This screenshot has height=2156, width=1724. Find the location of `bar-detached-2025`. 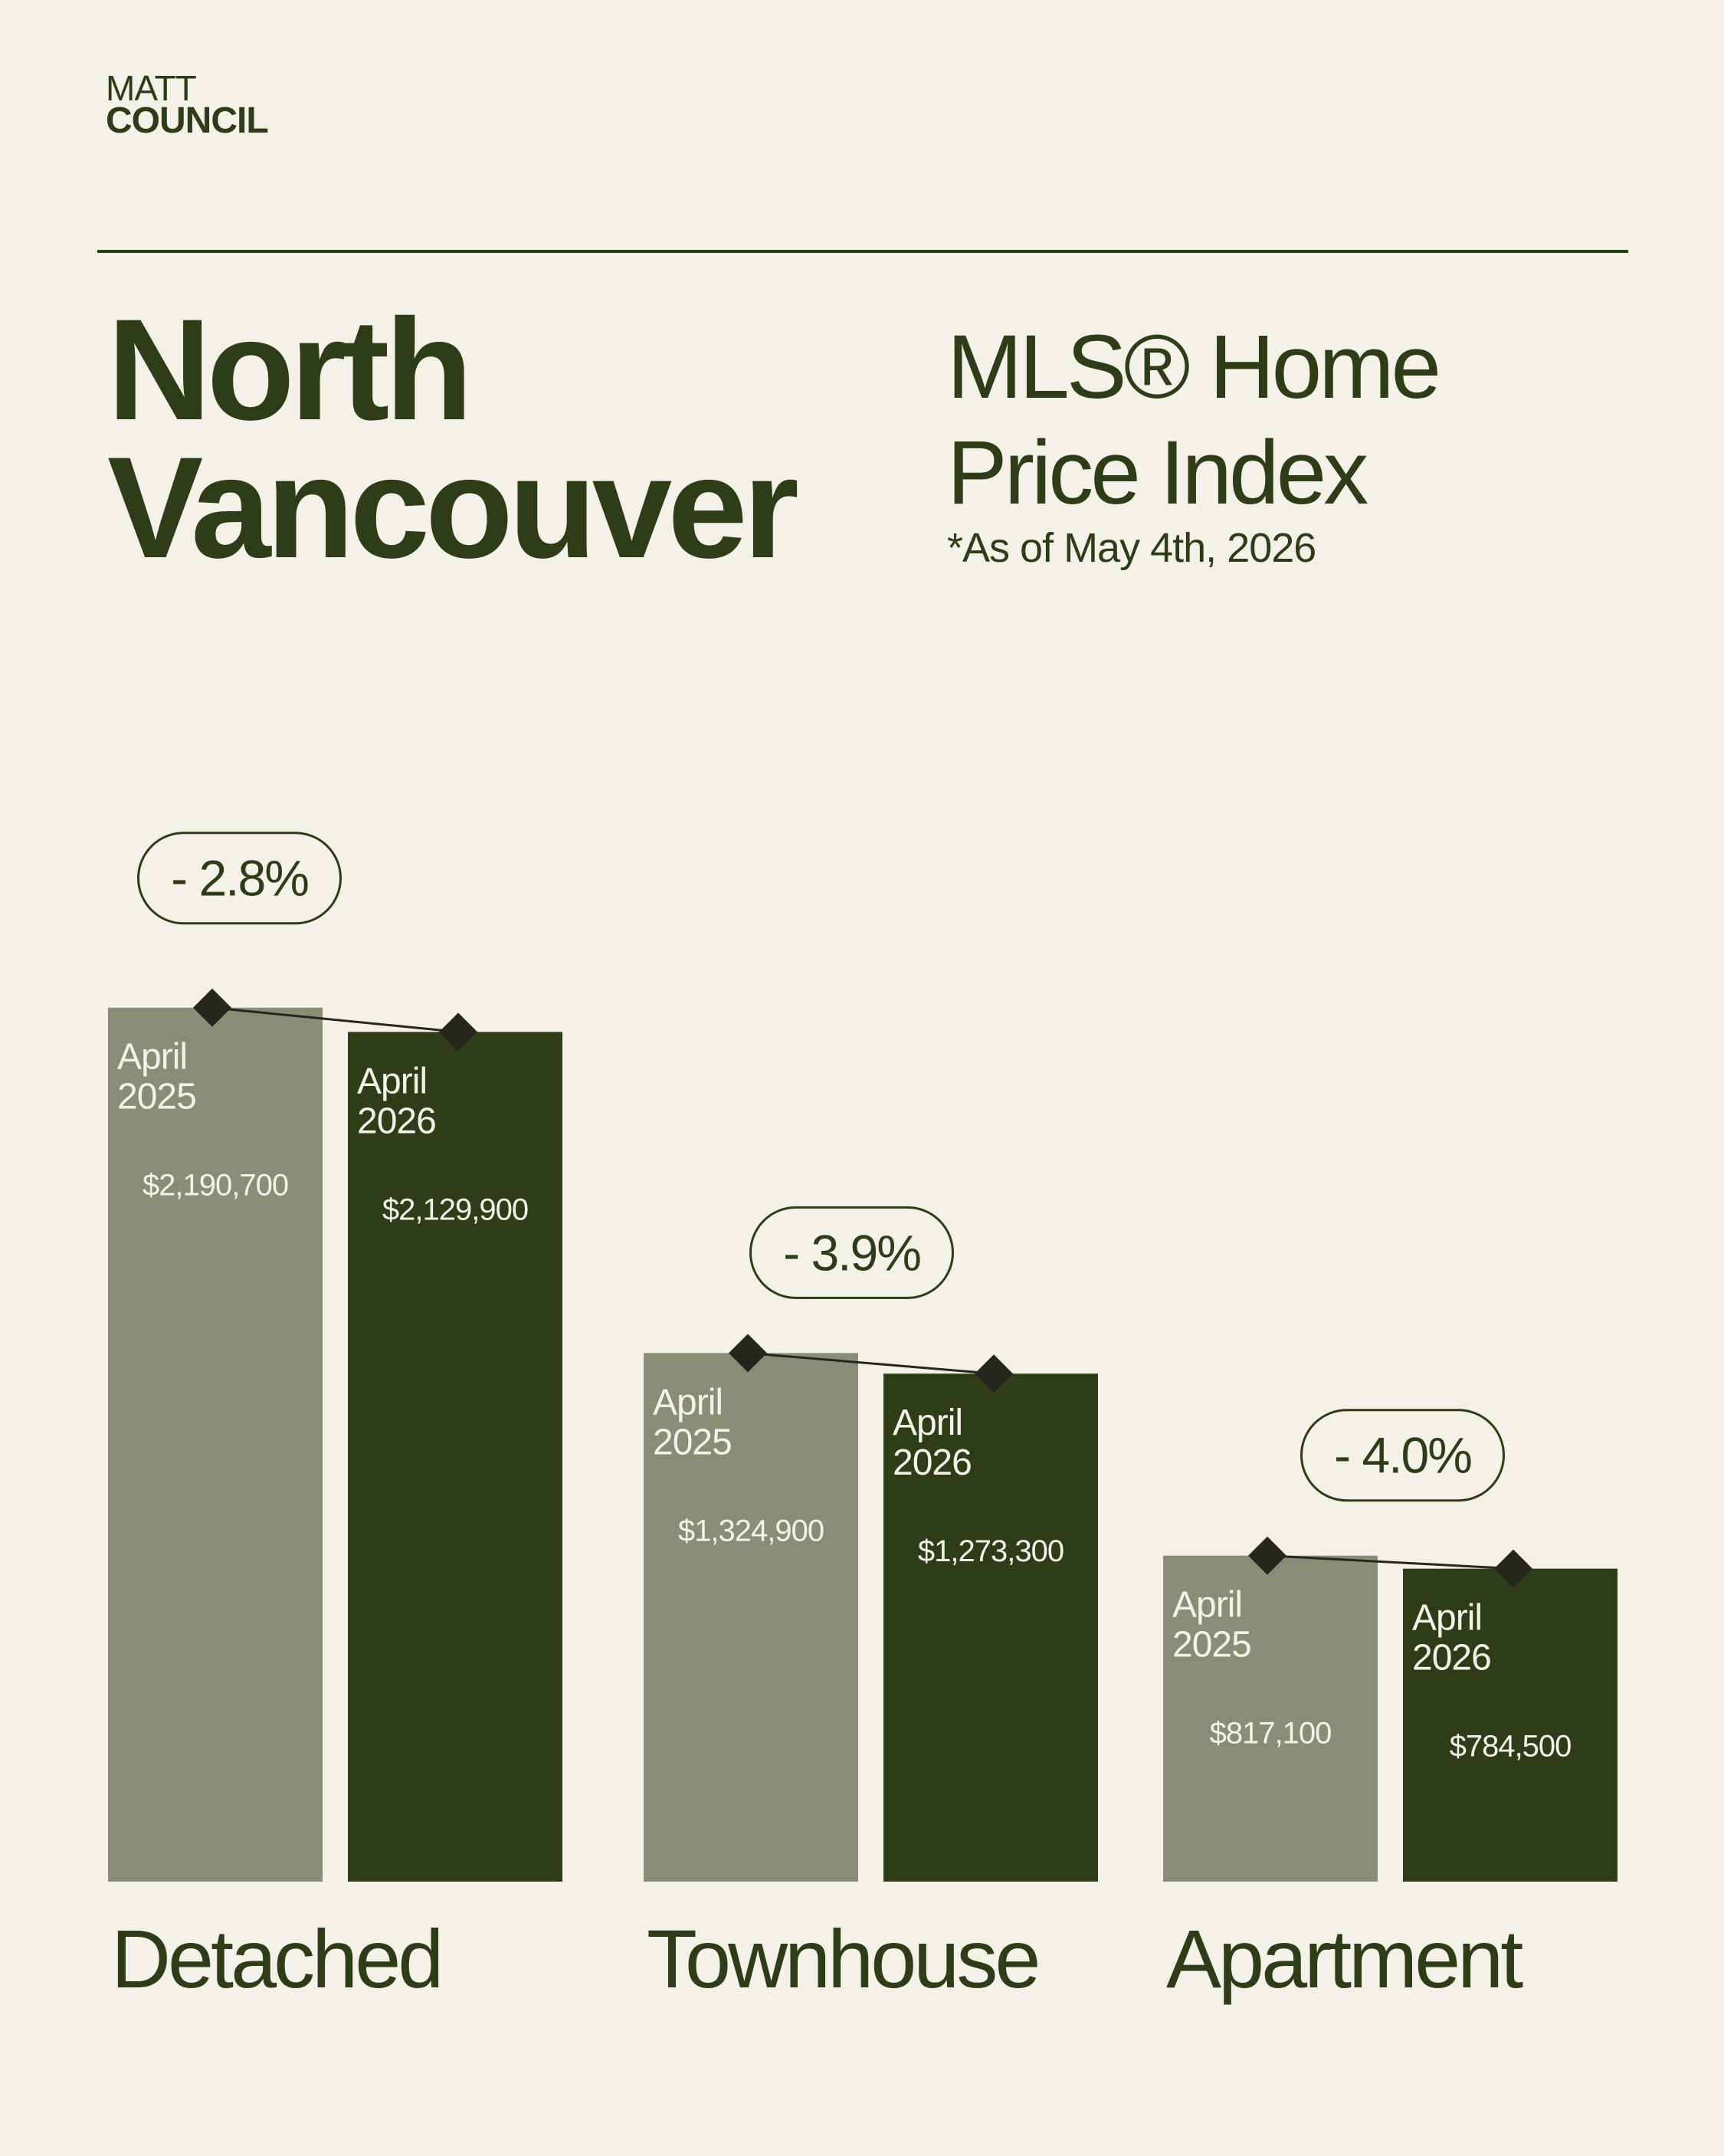

bar-detached-2025 is located at coordinates (215, 1444).